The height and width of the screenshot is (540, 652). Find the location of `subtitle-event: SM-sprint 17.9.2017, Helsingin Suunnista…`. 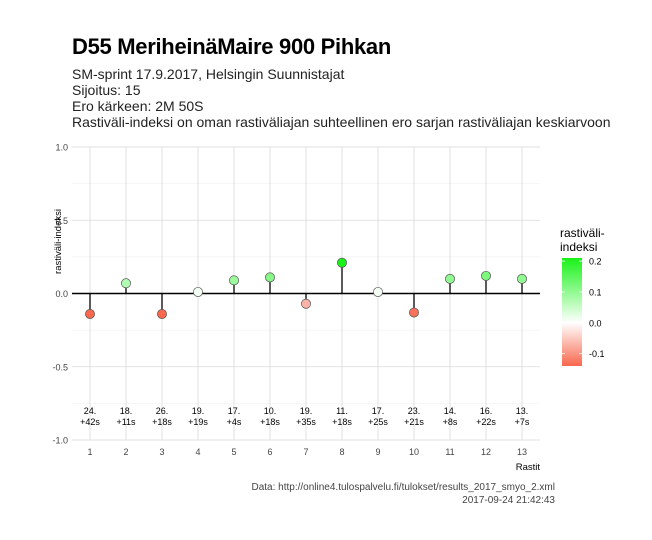

subtitle-event: SM-sprint 17.9.2017, Helsingin Suunnista… is located at coordinates (208, 74).